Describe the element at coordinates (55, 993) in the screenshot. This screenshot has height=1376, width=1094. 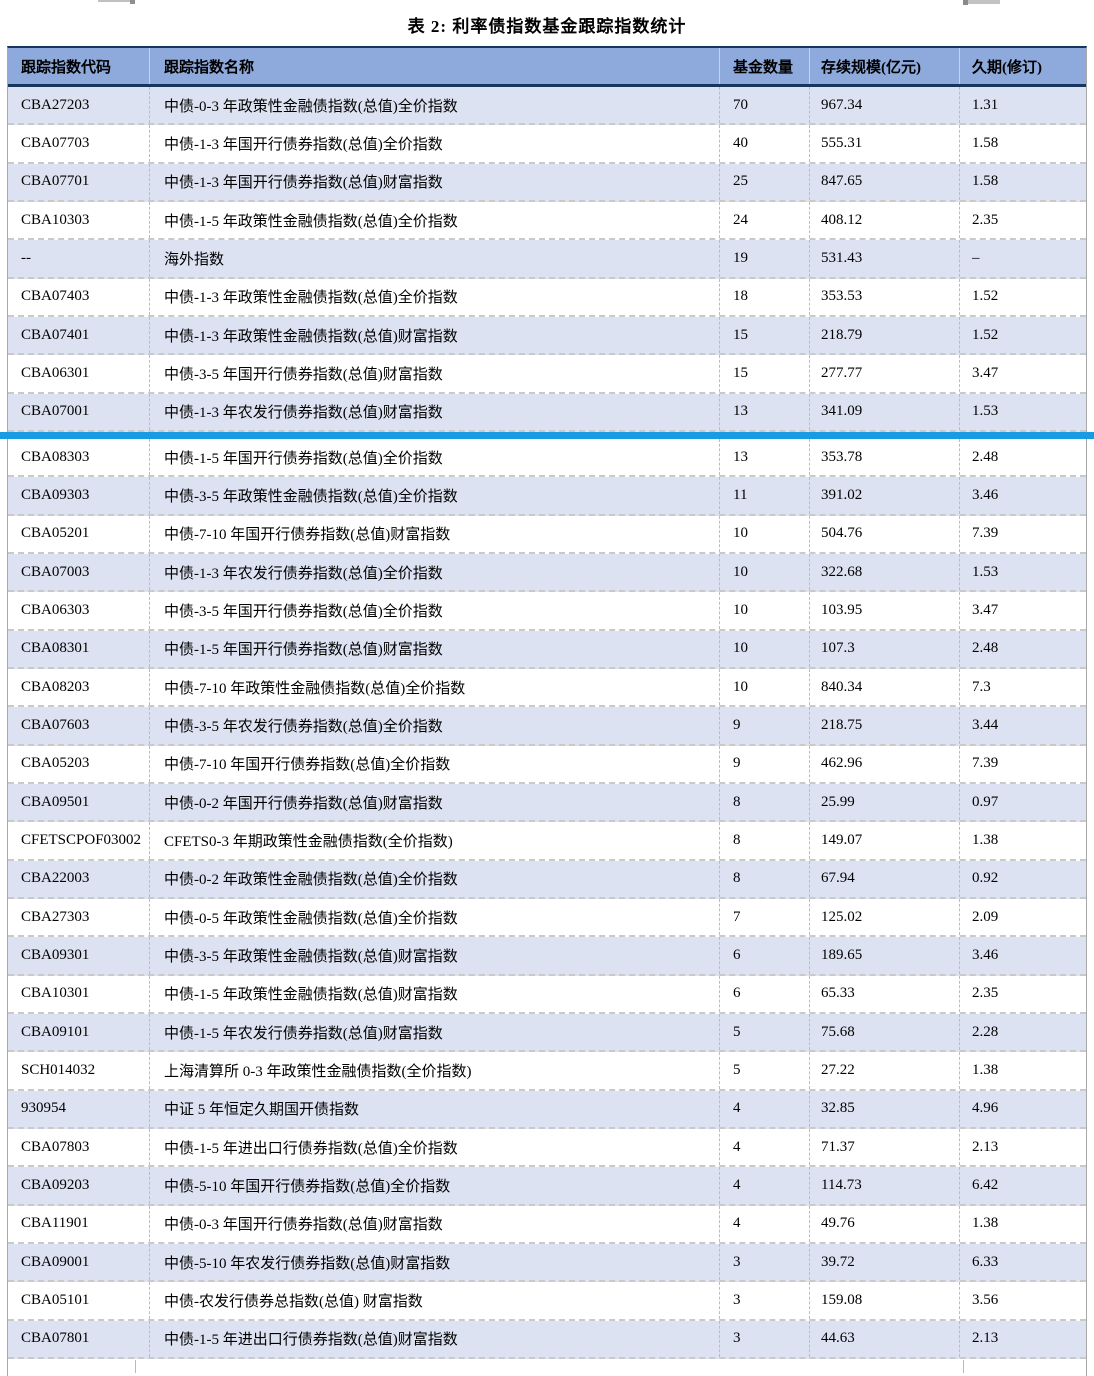
I see `cell-code: CBA10301` at that location.